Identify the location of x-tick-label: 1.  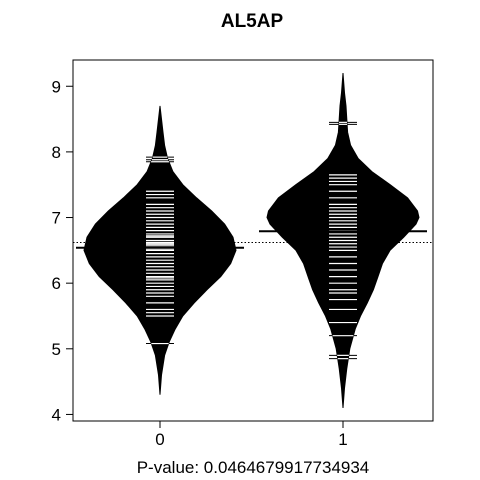
(342, 439).